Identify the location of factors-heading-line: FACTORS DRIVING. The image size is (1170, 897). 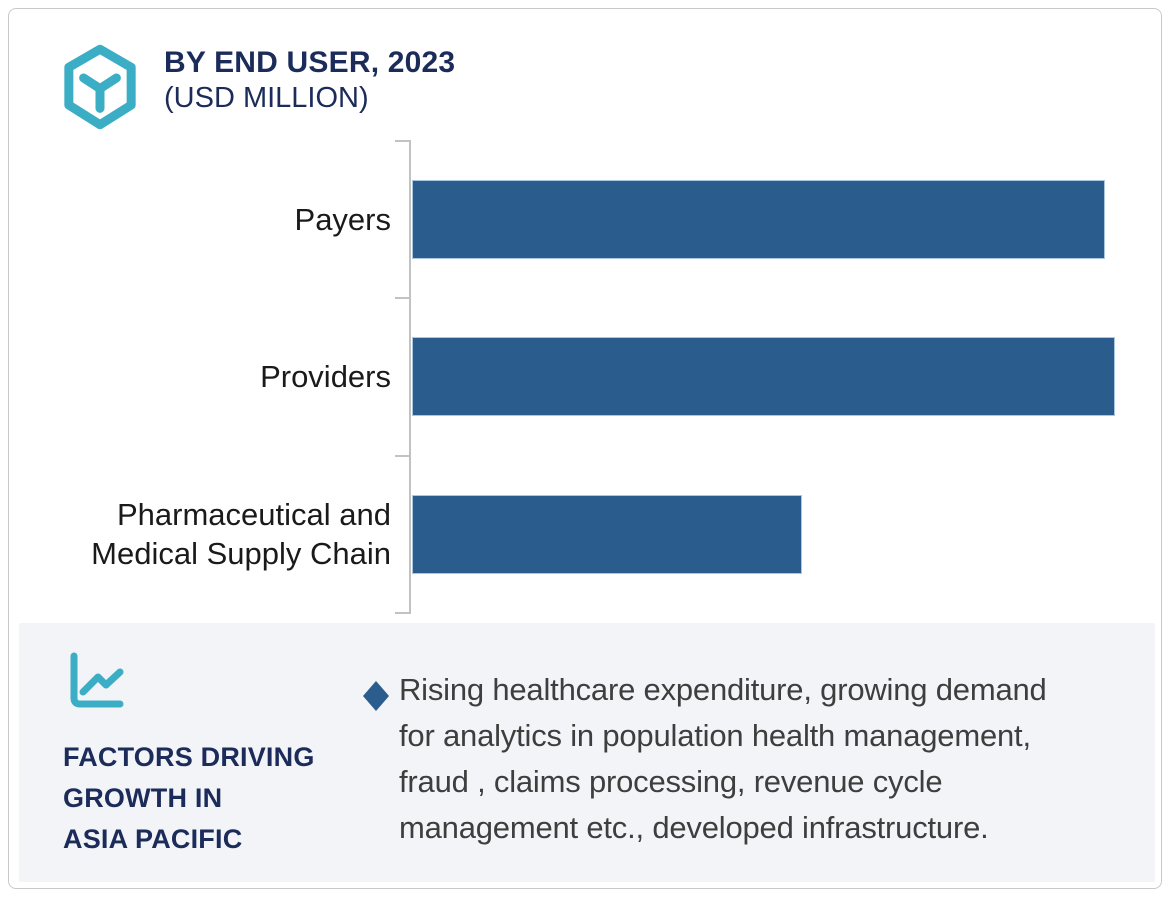
(189, 757).